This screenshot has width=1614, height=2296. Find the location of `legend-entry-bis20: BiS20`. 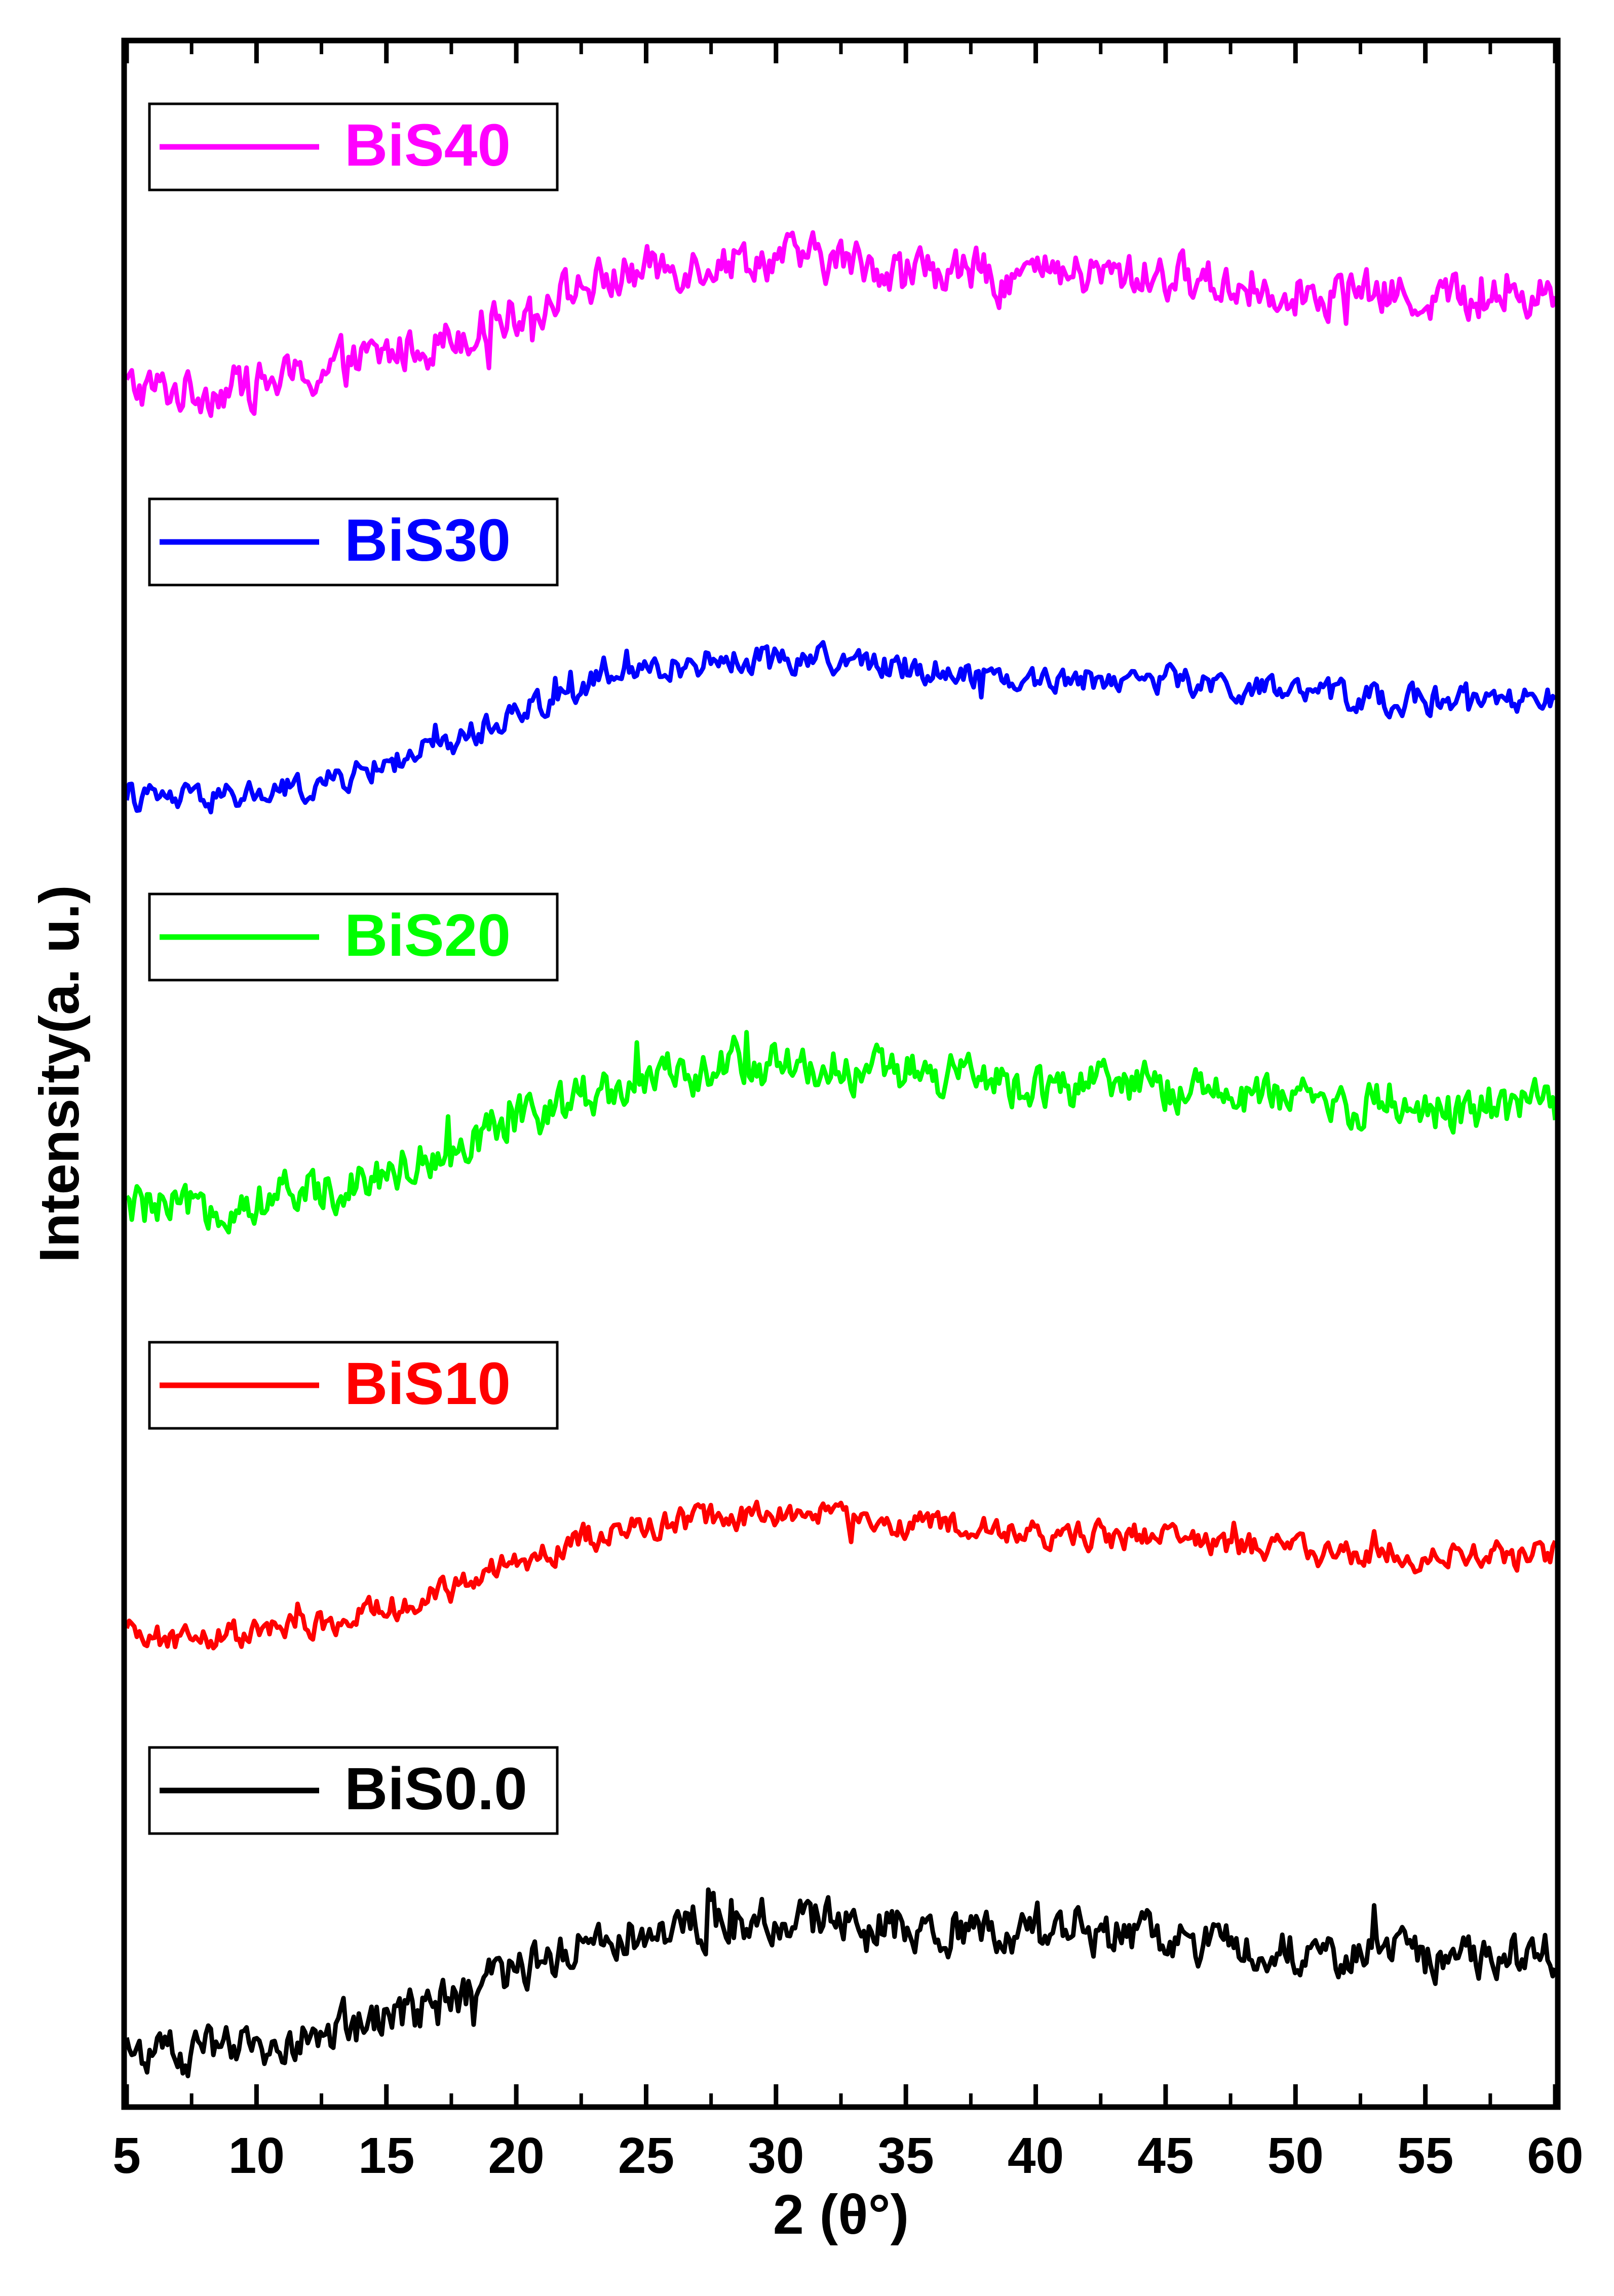

legend-entry-bis20: BiS20 is located at coordinates (353, 937).